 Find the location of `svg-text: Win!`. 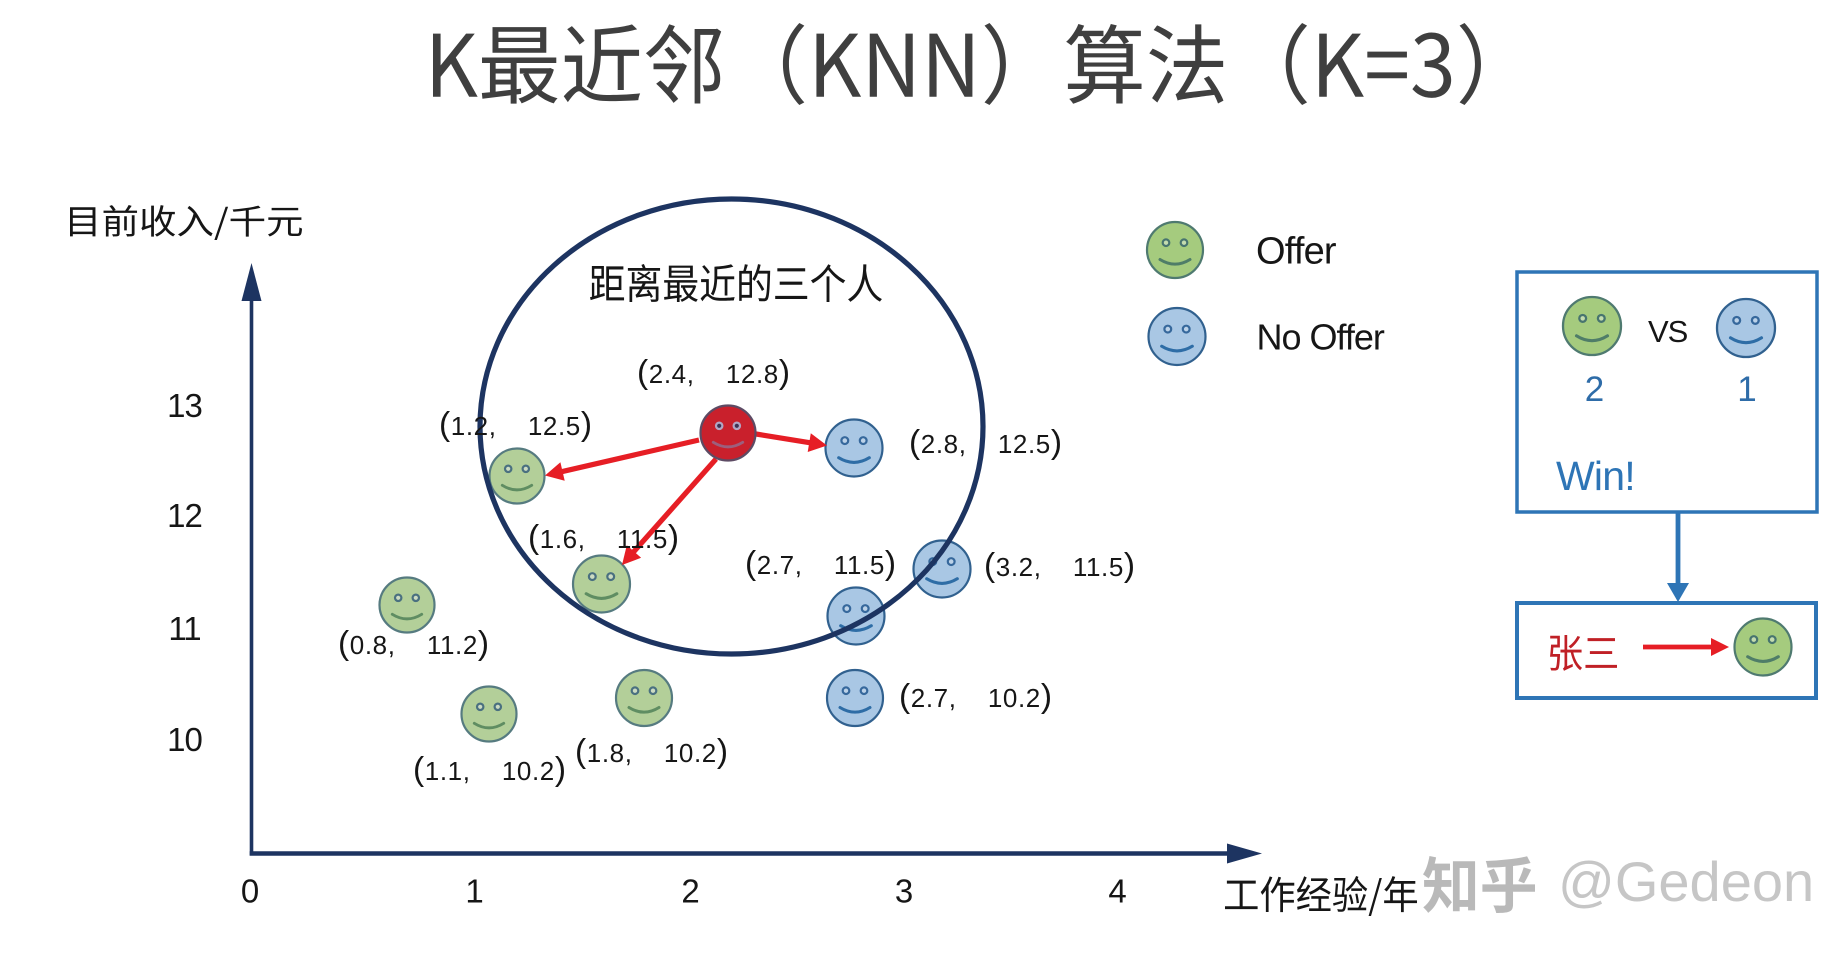

svg-text: Win! is located at coordinates (1595, 476).